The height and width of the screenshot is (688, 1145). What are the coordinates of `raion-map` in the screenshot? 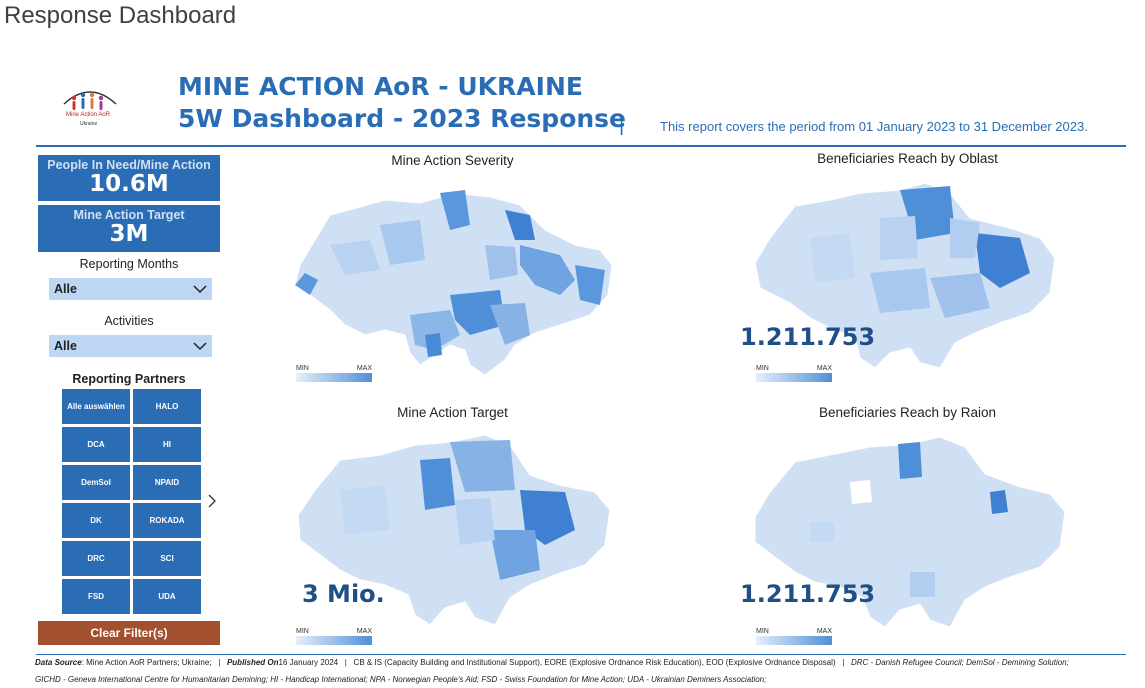 It's located at (910, 532).